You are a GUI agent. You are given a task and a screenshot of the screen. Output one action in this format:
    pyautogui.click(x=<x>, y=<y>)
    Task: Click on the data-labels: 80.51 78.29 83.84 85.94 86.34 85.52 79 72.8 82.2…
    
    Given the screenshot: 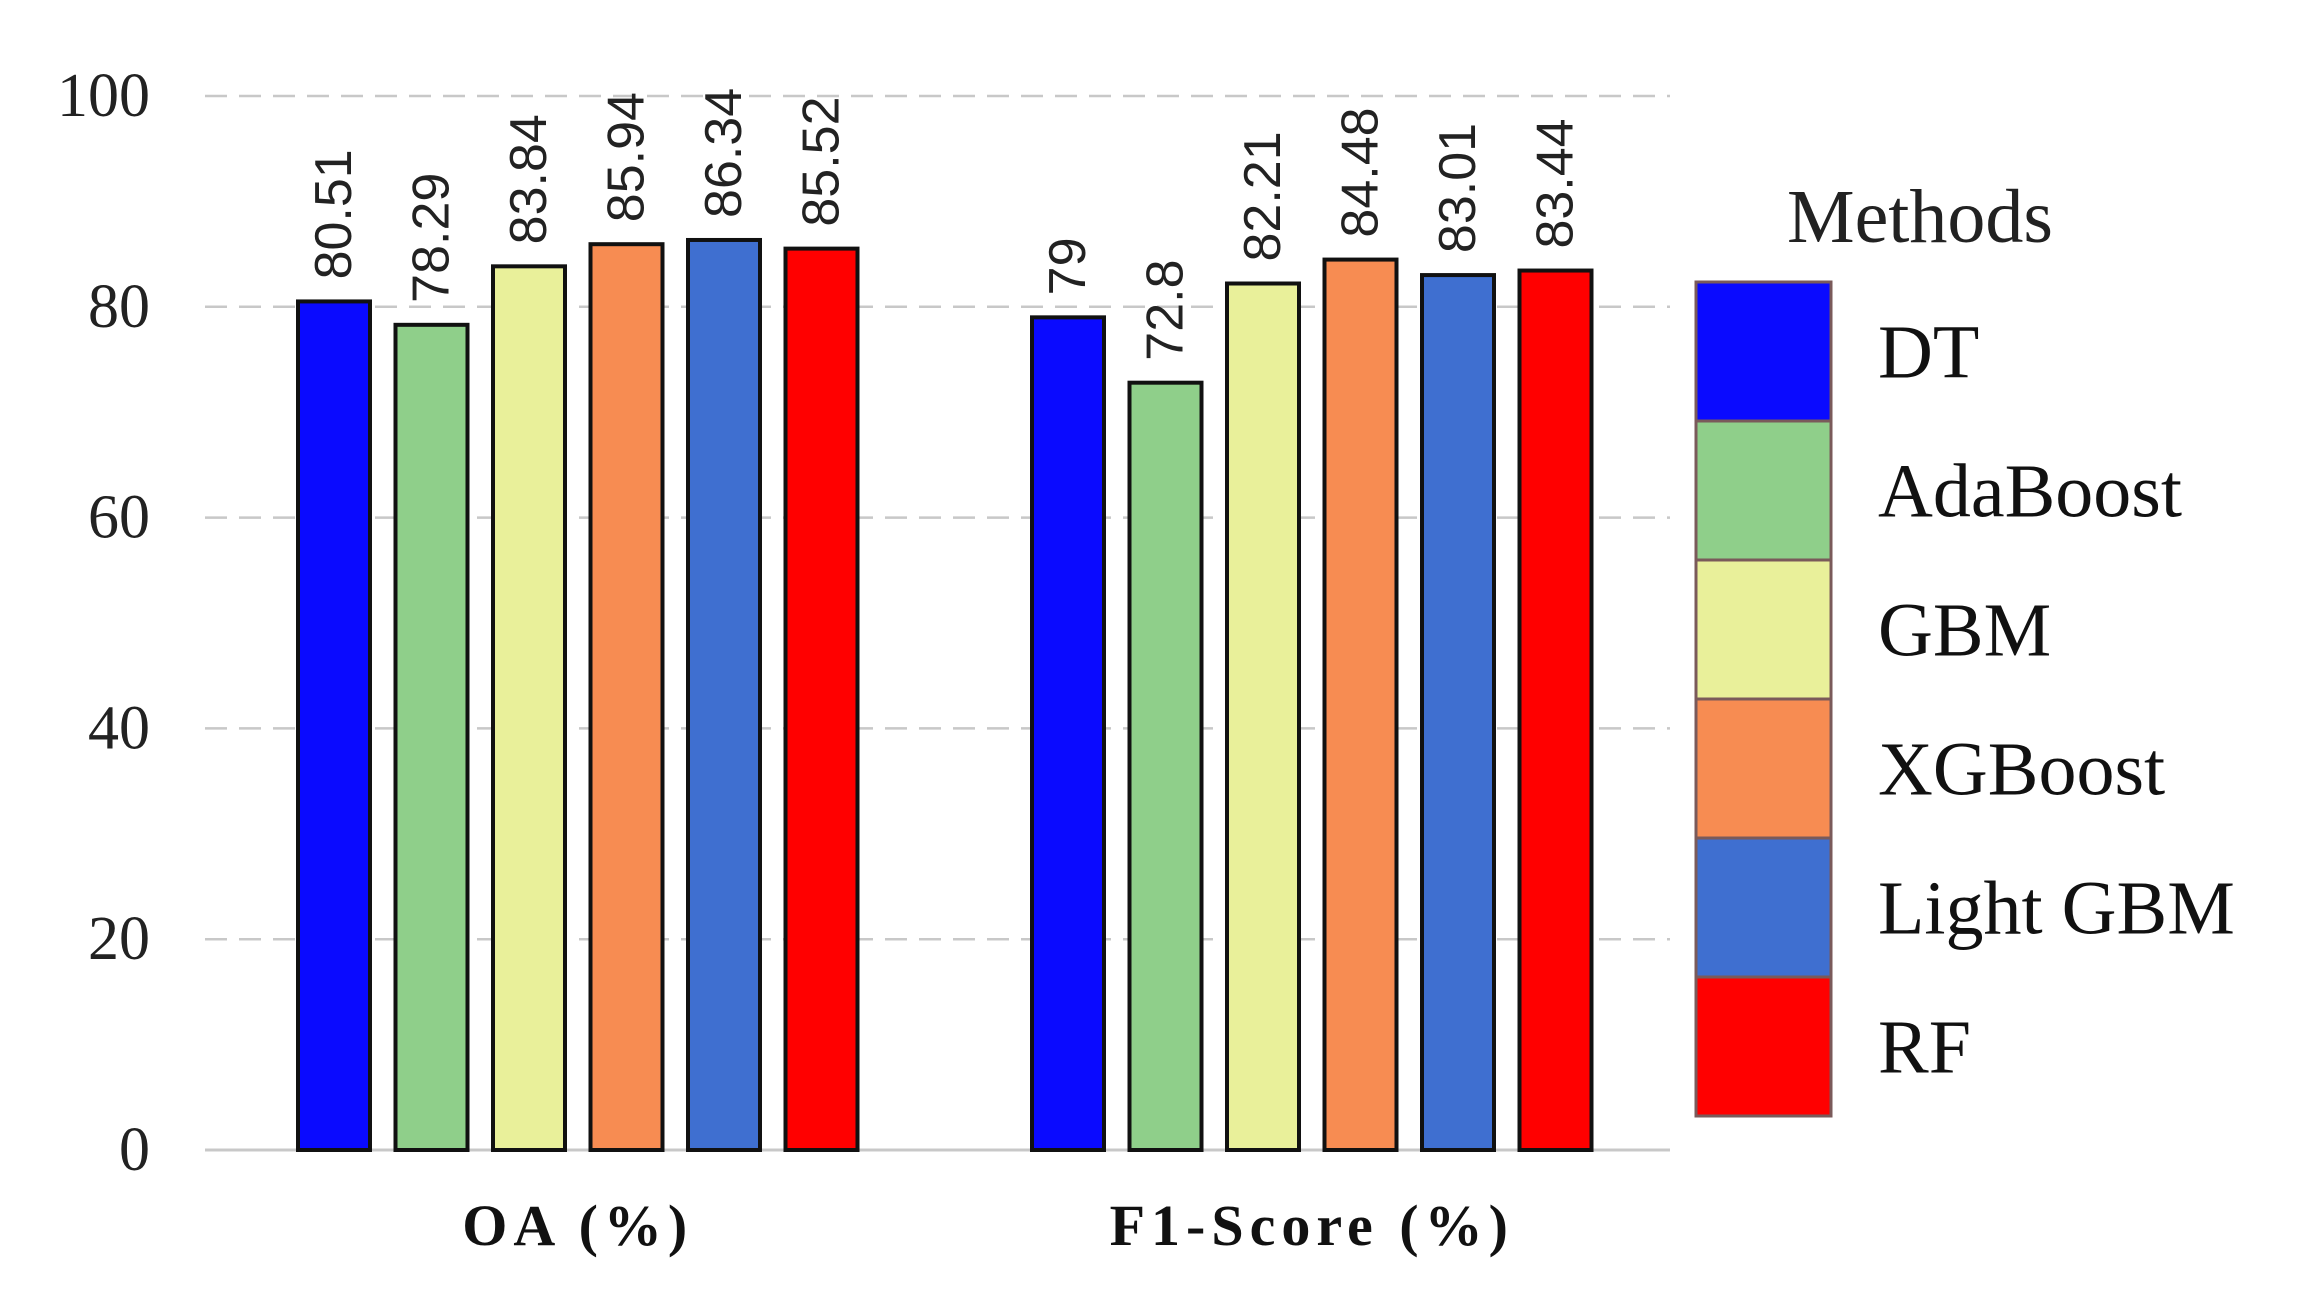 What is the action you would take?
    pyautogui.click(x=945, y=224)
    